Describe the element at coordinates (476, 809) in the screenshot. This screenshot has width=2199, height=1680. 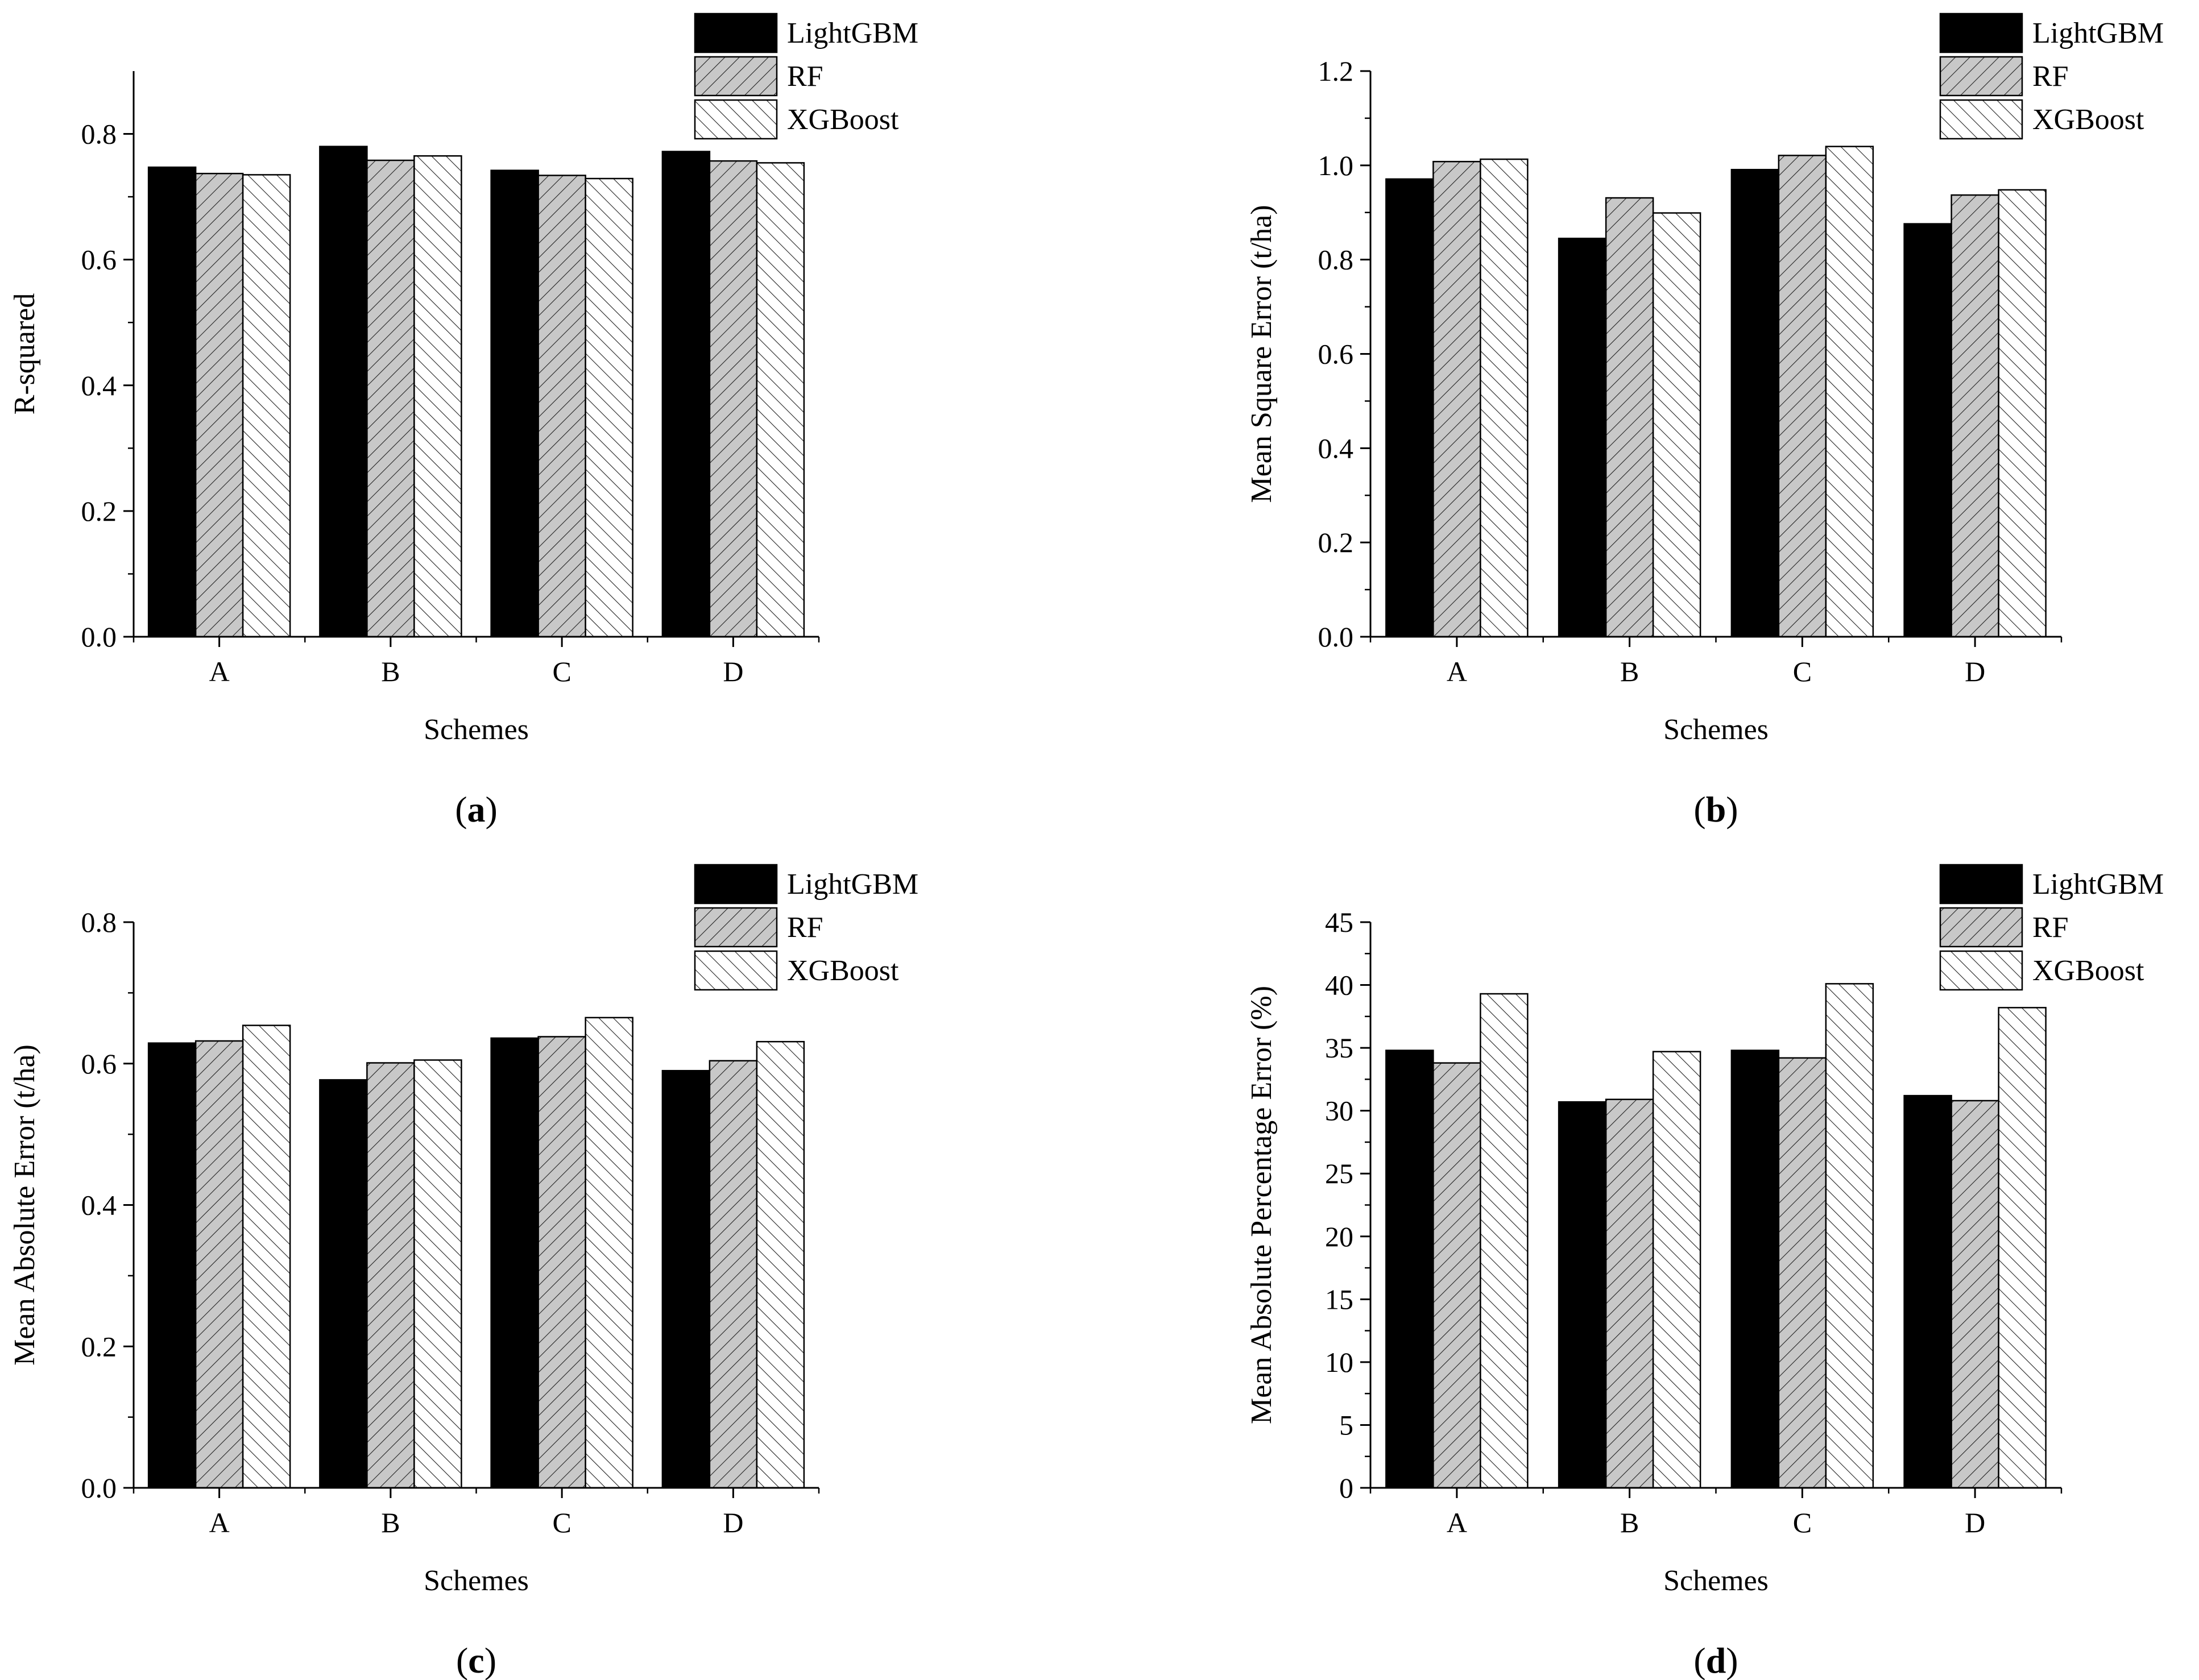
I see `panel-label: (a)` at that location.